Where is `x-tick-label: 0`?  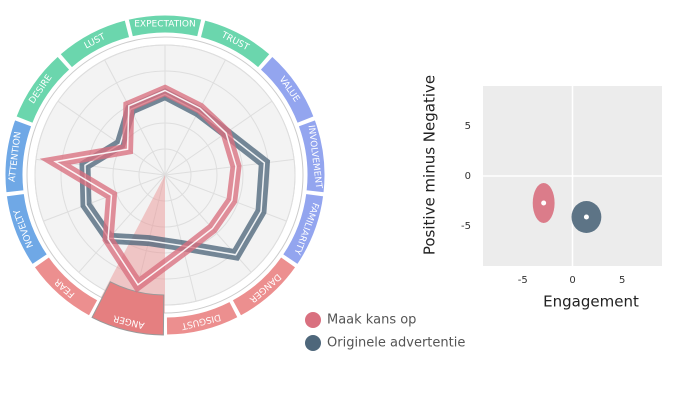
x-tick-label: 0 is located at coordinates (572, 280).